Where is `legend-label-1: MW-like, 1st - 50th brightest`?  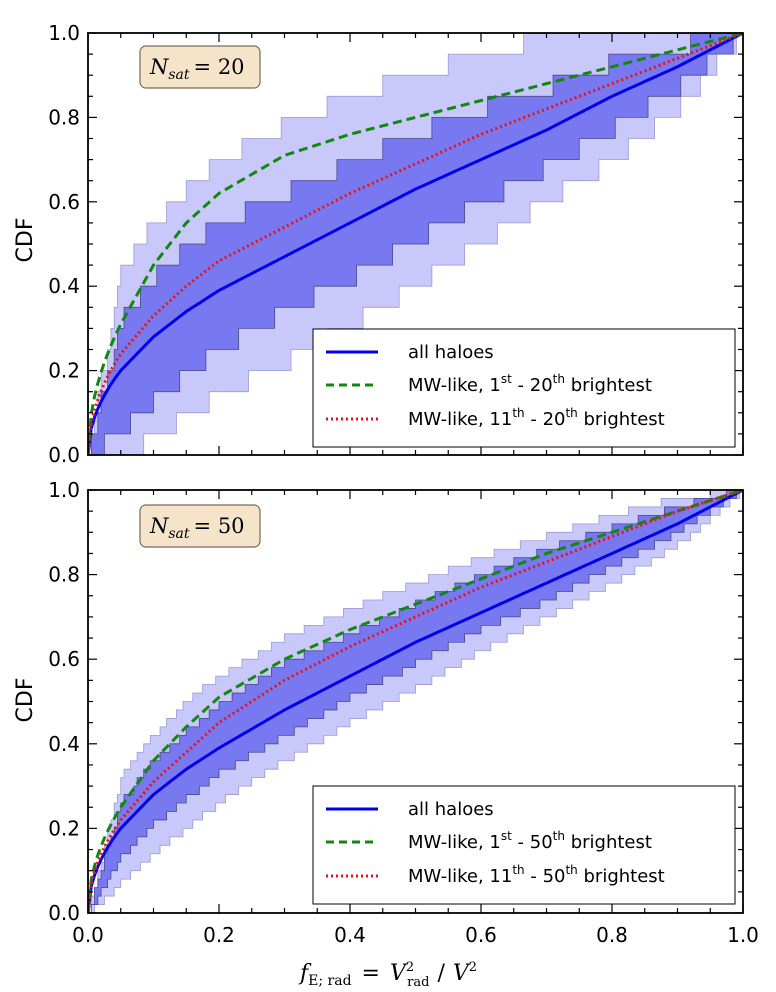
legend-label-1: MW-like, 1st - 50th brightest is located at coordinates (530, 841).